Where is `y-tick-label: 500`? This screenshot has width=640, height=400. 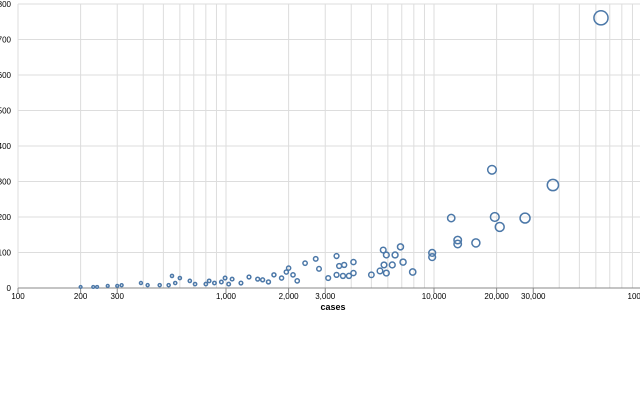
y-tick-label: 500 is located at coordinates (6, 111).